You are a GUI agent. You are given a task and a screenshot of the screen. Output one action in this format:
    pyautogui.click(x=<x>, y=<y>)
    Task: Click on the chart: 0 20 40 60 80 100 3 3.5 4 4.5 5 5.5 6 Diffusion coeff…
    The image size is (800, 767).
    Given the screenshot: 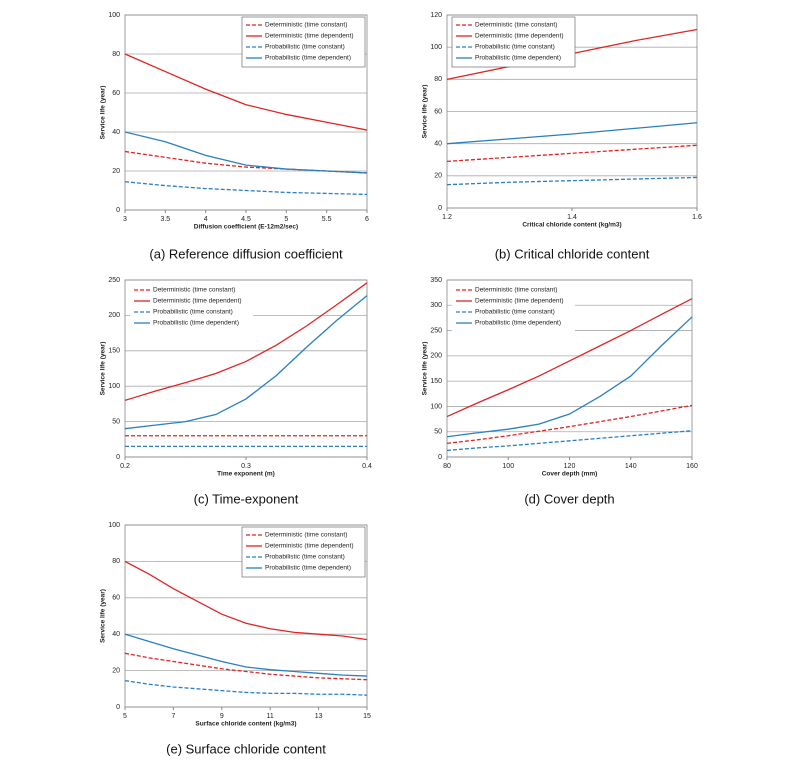 What is the action you would take?
    pyautogui.click(x=234, y=137)
    